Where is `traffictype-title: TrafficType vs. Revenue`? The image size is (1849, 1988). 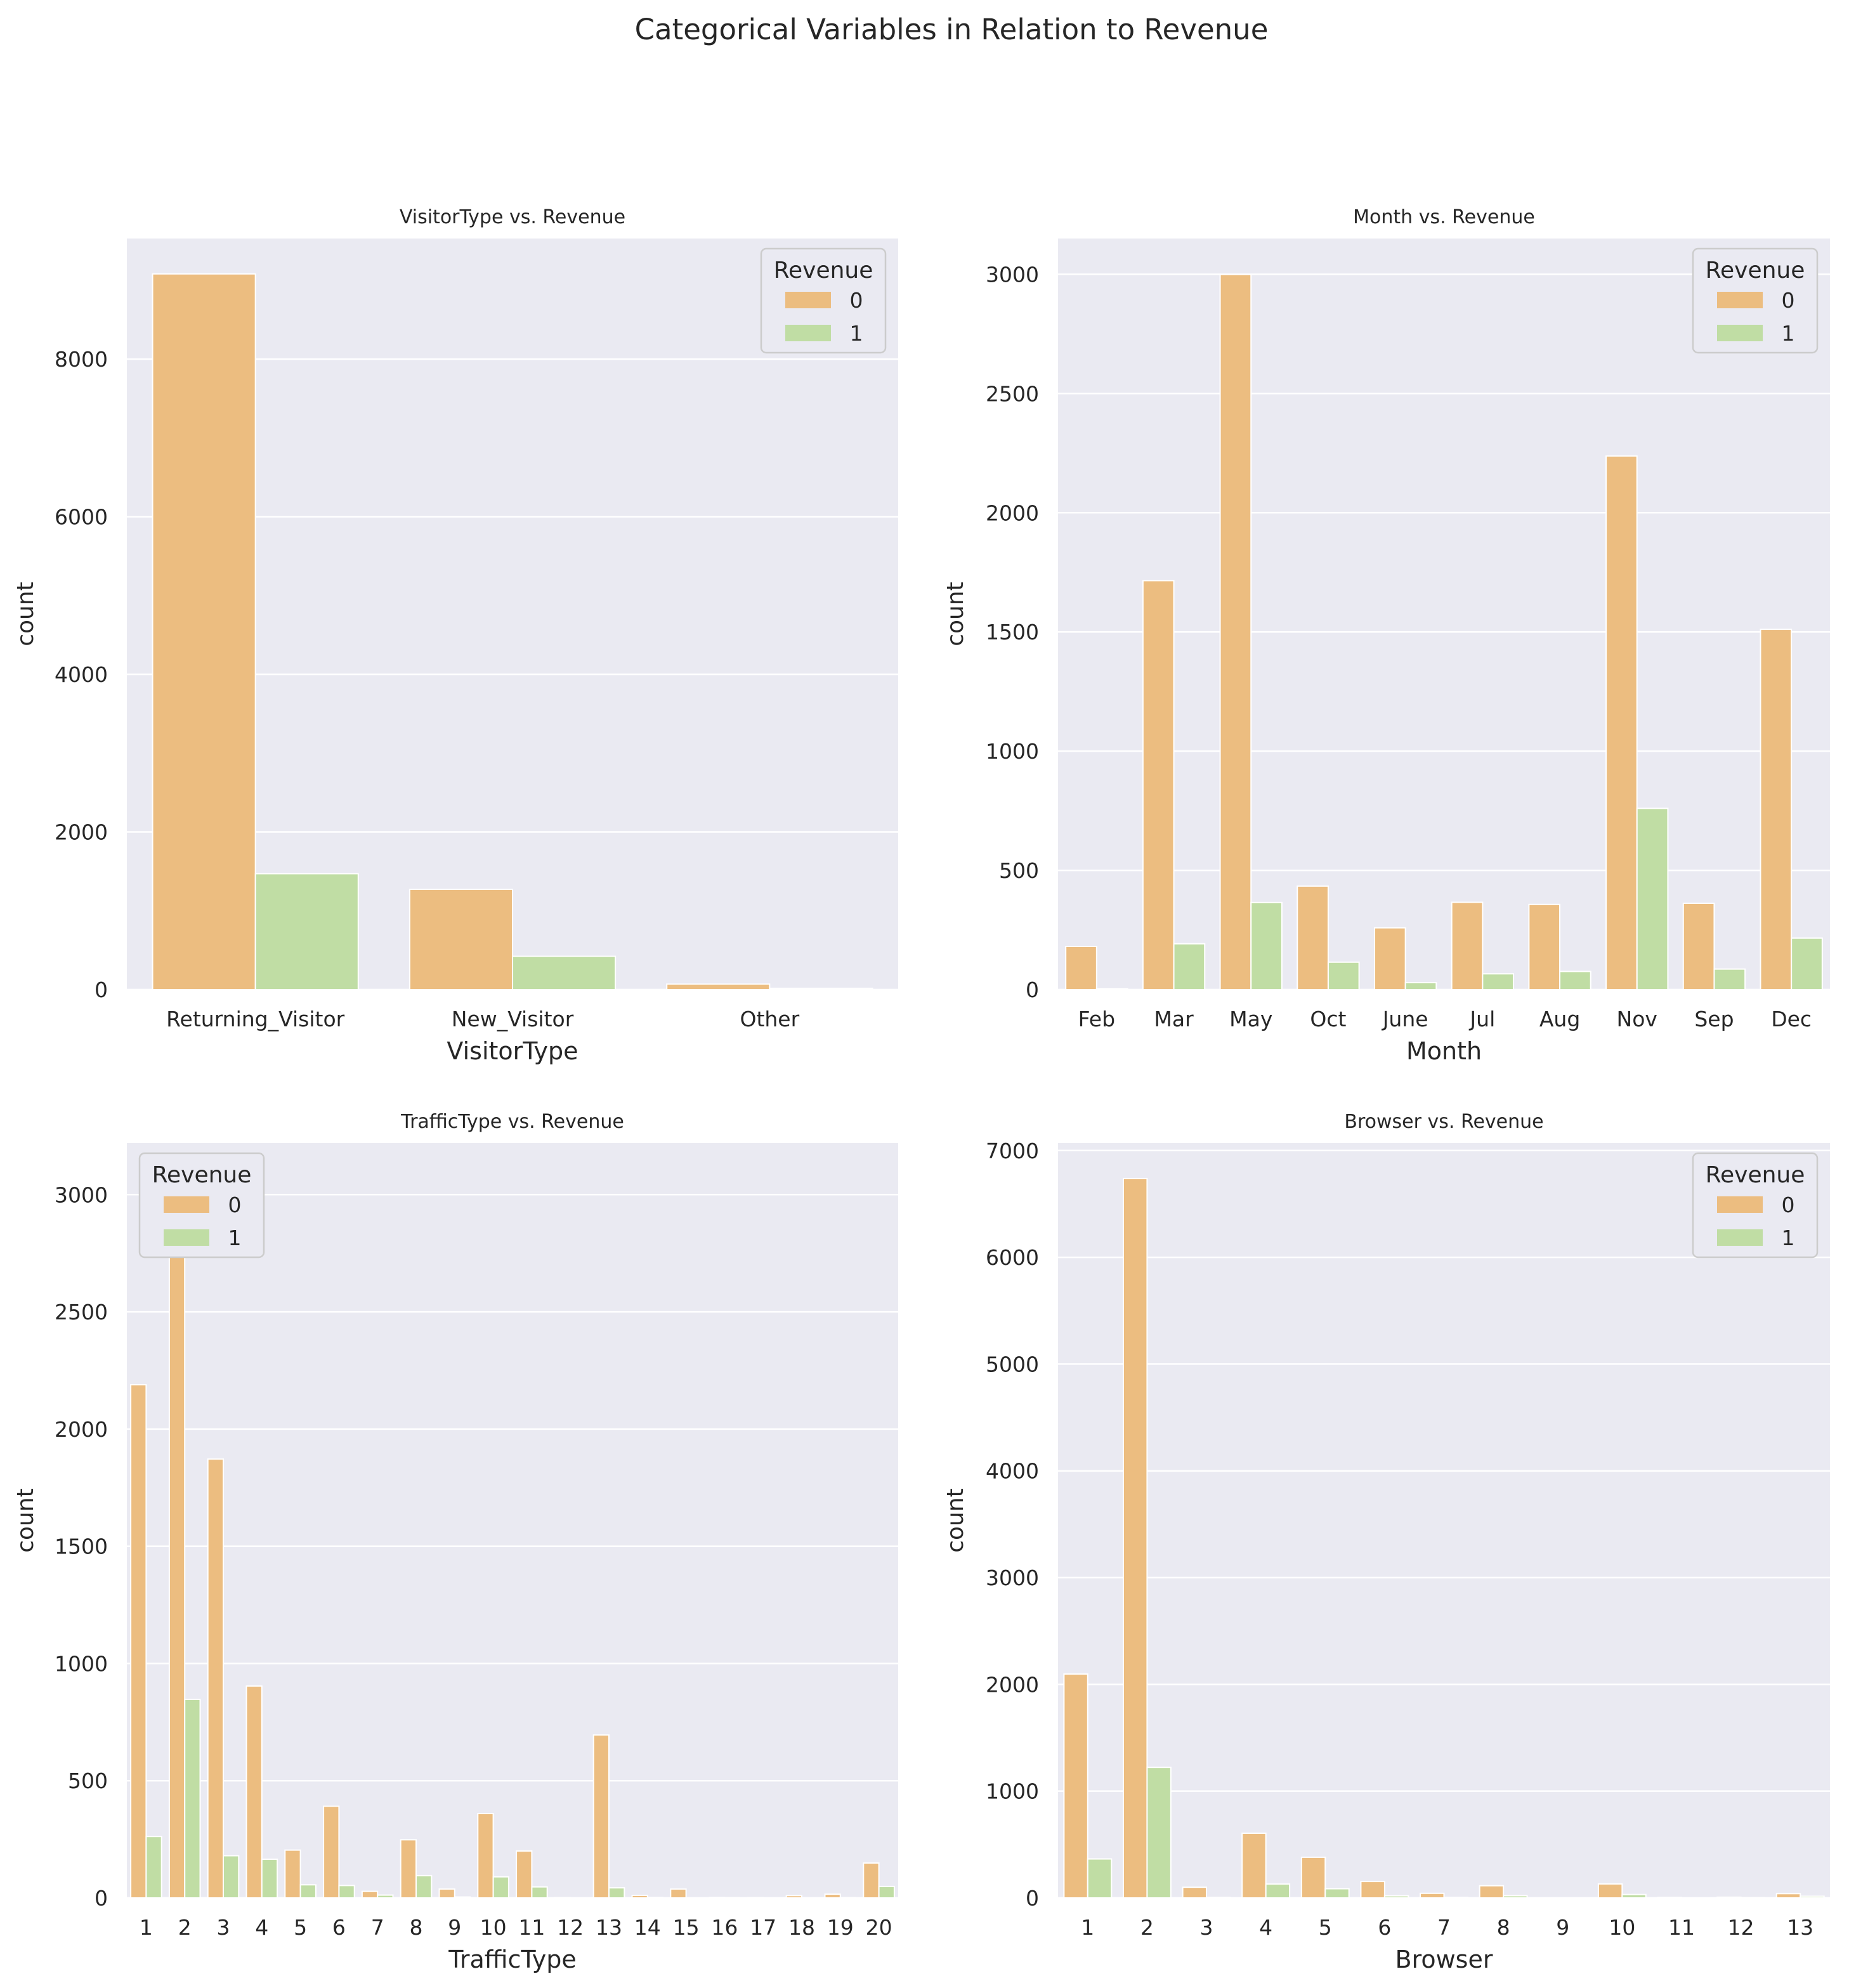 traffictype-title: TrafficType vs. Revenue is located at coordinates (512, 1122).